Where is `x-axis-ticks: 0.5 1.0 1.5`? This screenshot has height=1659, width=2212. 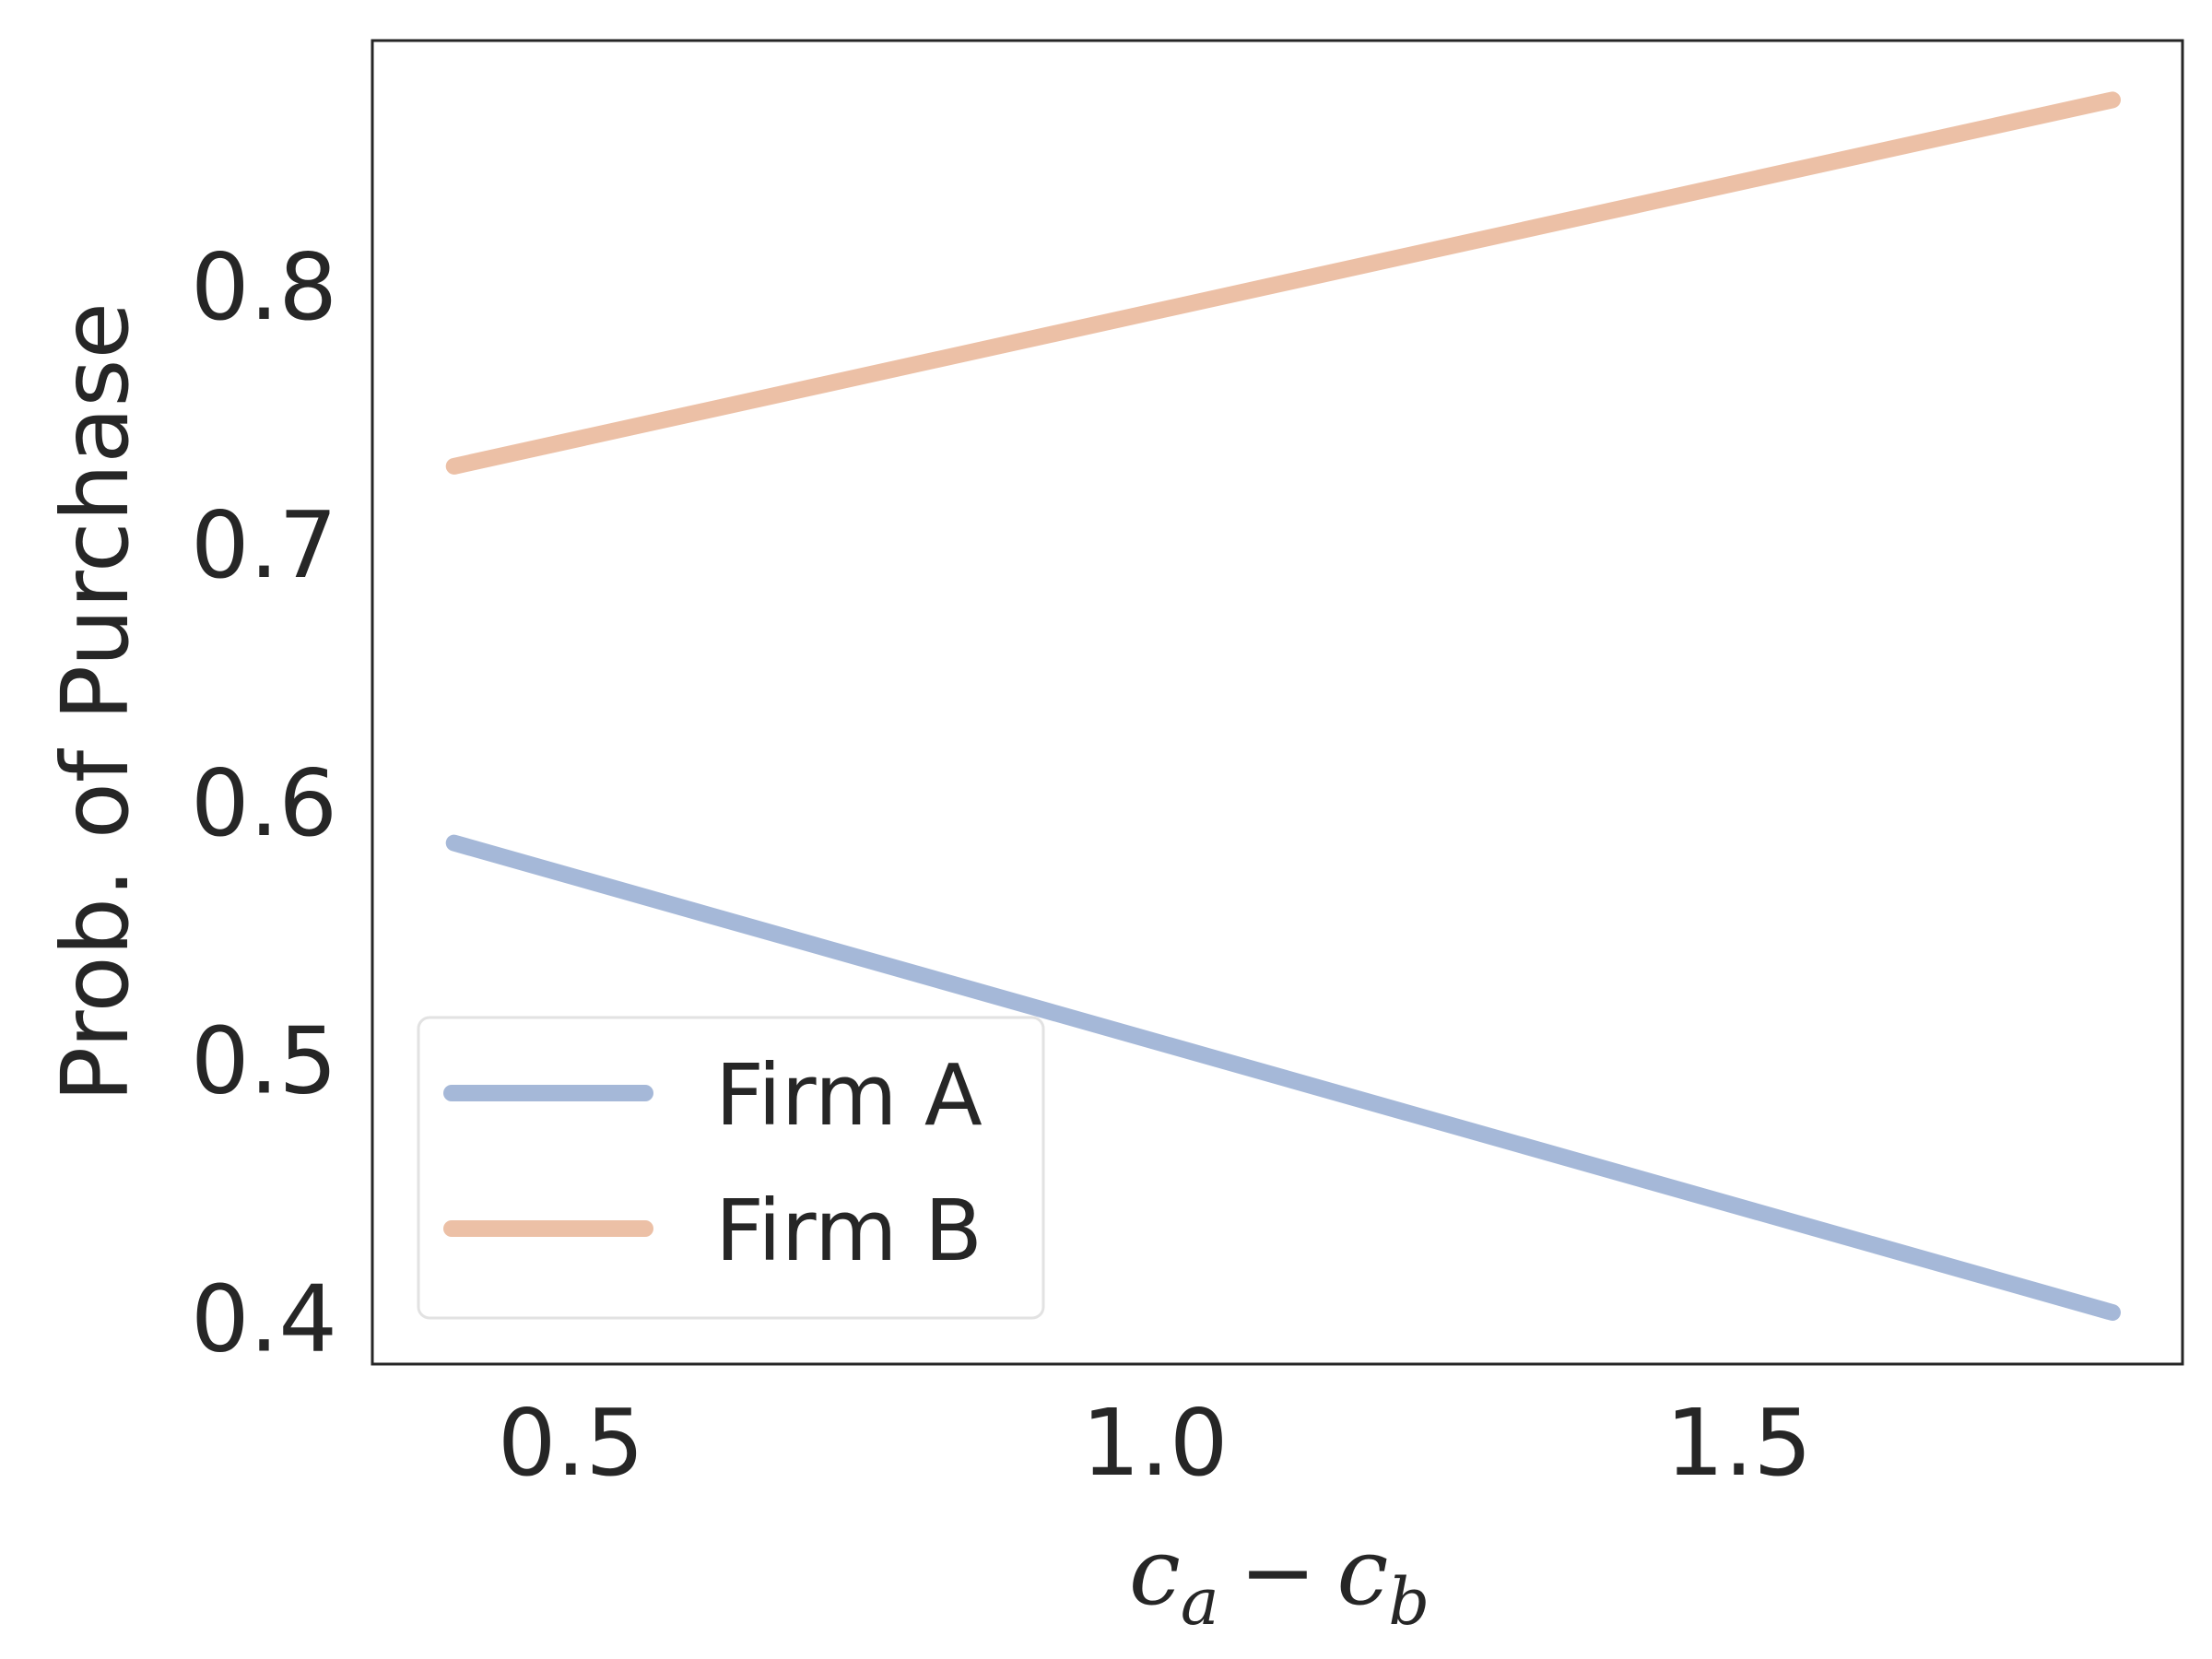
x-axis-ticks: 0.5 1.0 1.5 is located at coordinates (1155, 1443).